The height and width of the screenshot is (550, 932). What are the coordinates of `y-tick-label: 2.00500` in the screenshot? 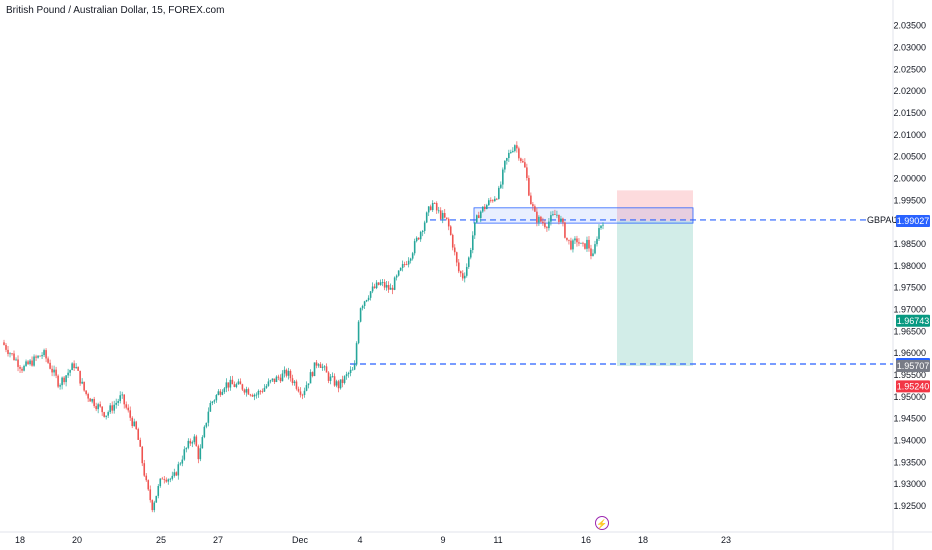 It's located at (909, 157).